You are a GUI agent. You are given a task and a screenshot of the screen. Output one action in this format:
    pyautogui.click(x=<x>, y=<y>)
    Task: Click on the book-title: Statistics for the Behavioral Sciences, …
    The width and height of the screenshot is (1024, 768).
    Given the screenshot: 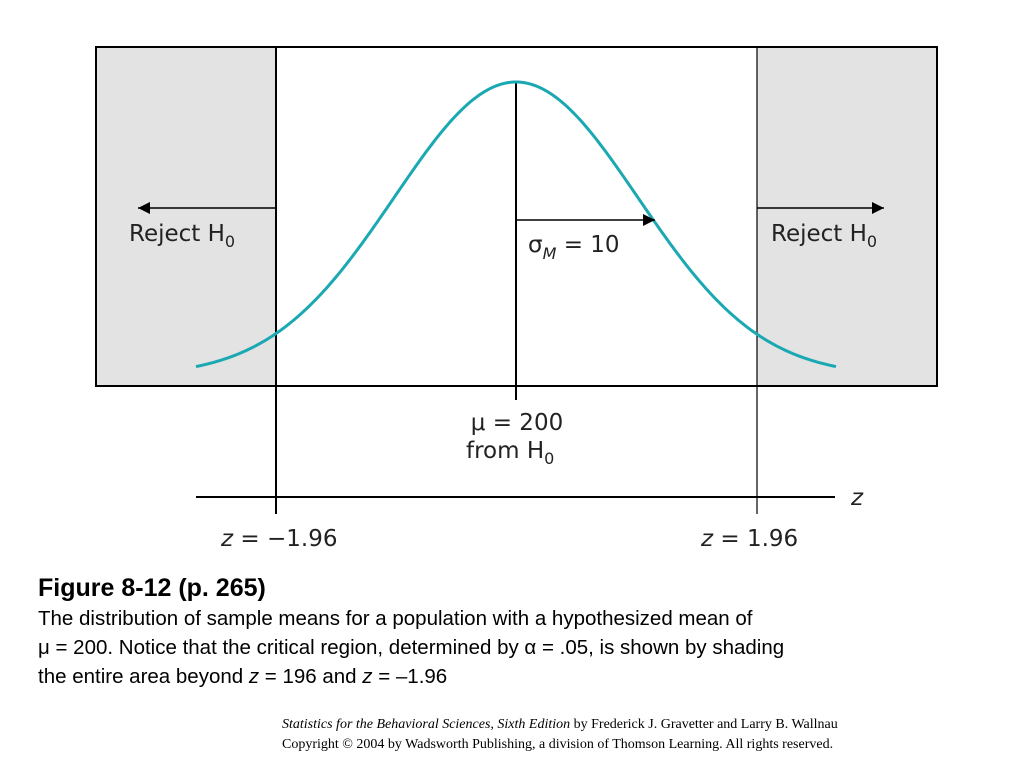 What is the action you would take?
    pyautogui.click(x=426, y=724)
    